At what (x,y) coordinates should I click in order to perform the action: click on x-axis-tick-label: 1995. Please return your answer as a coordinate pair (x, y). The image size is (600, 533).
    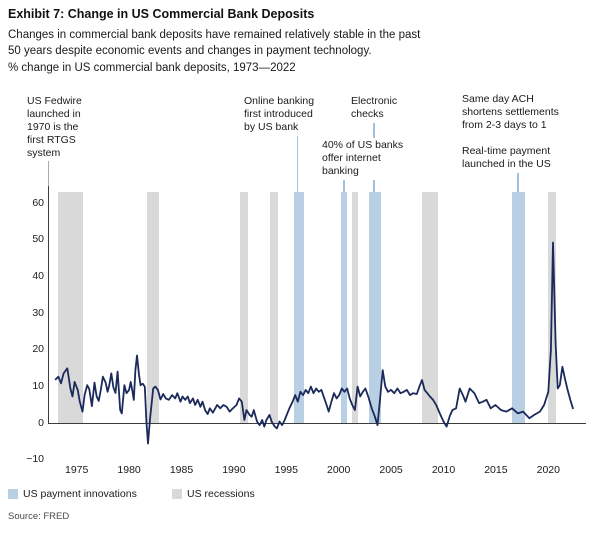
    Looking at the image, I should click on (286, 470).